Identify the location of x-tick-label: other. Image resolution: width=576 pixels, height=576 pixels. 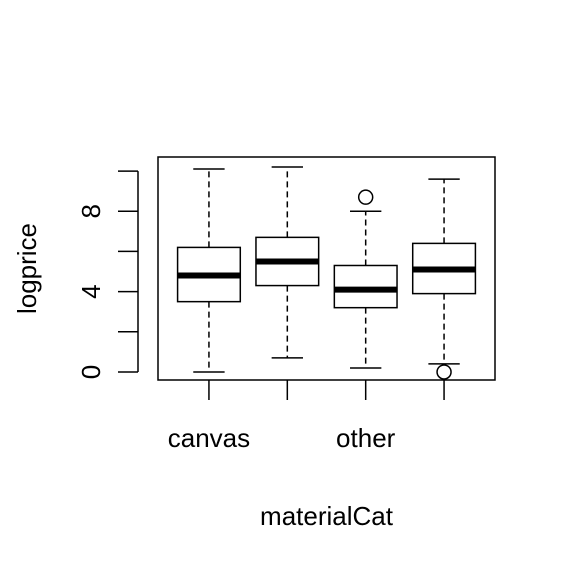
(366, 438).